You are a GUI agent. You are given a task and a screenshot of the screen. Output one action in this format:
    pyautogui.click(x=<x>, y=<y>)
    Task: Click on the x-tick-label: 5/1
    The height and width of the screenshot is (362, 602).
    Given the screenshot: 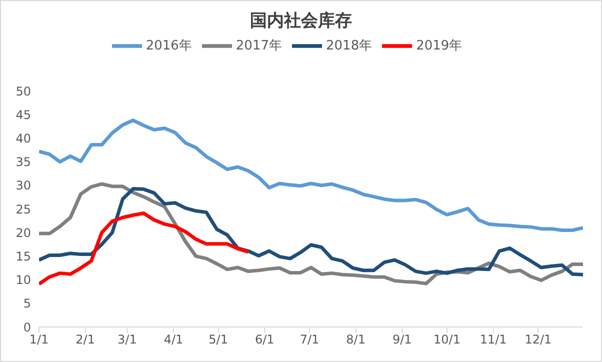 What is the action you would take?
    pyautogui.click(x=218, y=339)
    